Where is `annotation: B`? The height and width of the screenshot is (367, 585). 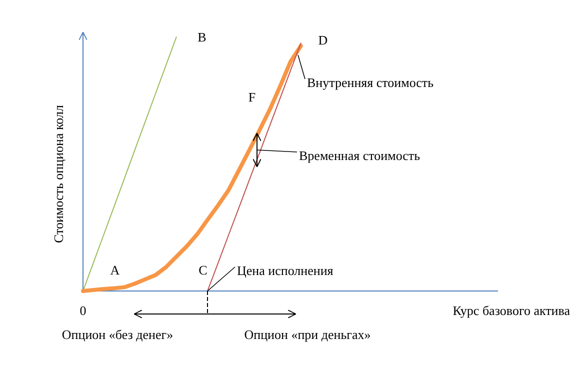 annotation: B is located at coordinates (202, 37).